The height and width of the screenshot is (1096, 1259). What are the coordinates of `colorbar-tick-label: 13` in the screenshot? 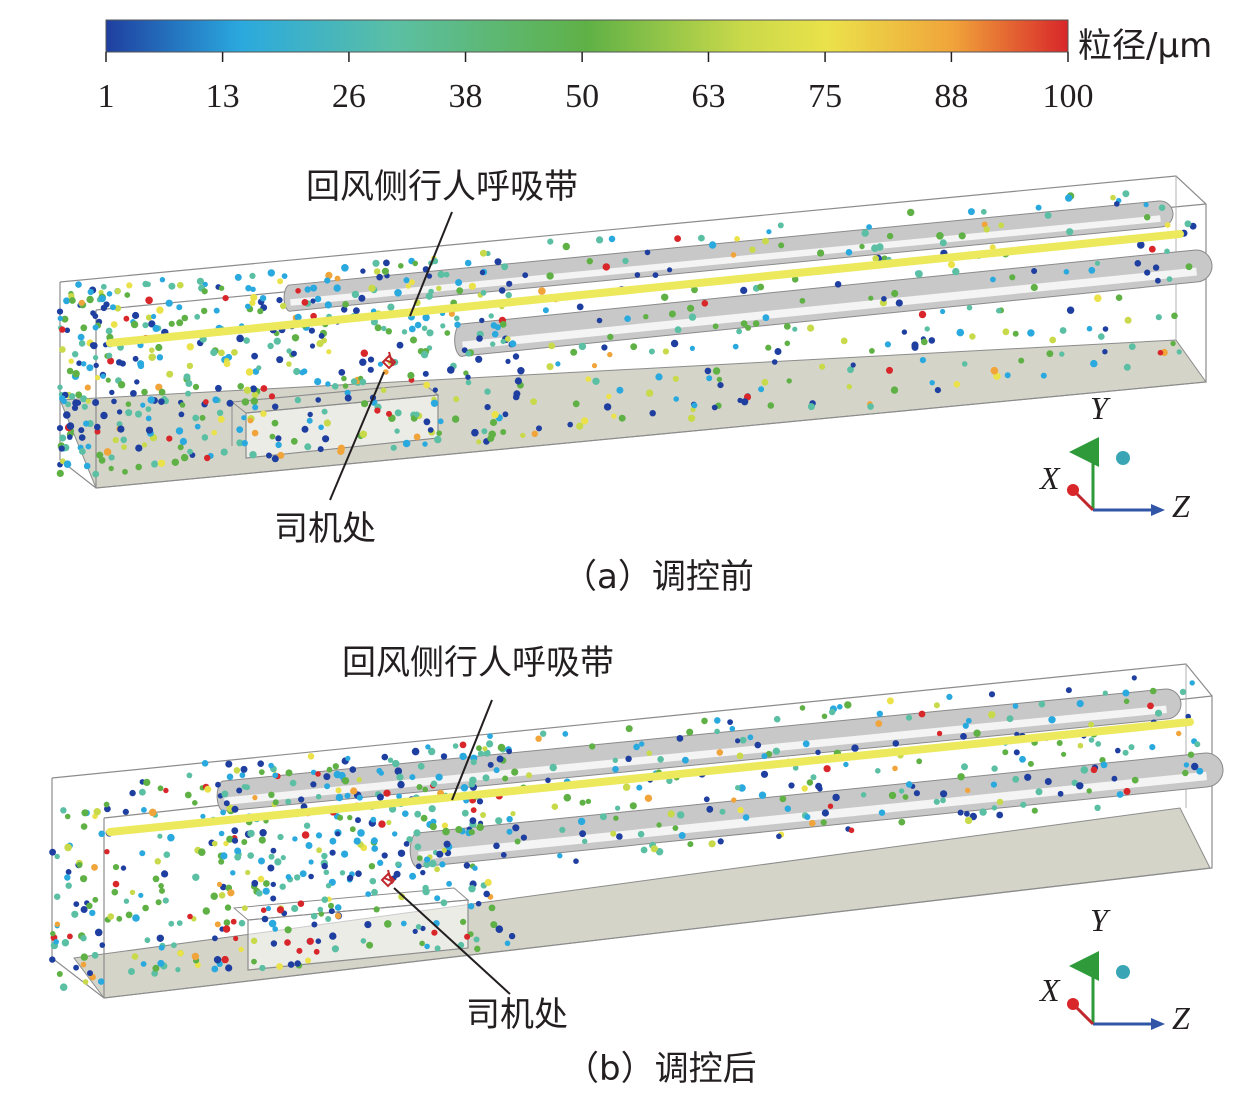 It's located at (222, 96).